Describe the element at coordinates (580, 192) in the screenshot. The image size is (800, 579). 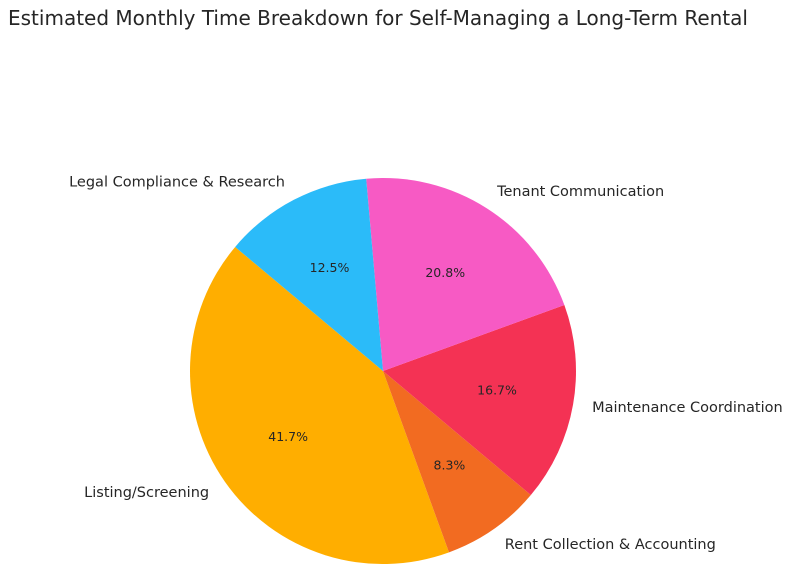
I see `slice-label: Tenant Communication` at that location.